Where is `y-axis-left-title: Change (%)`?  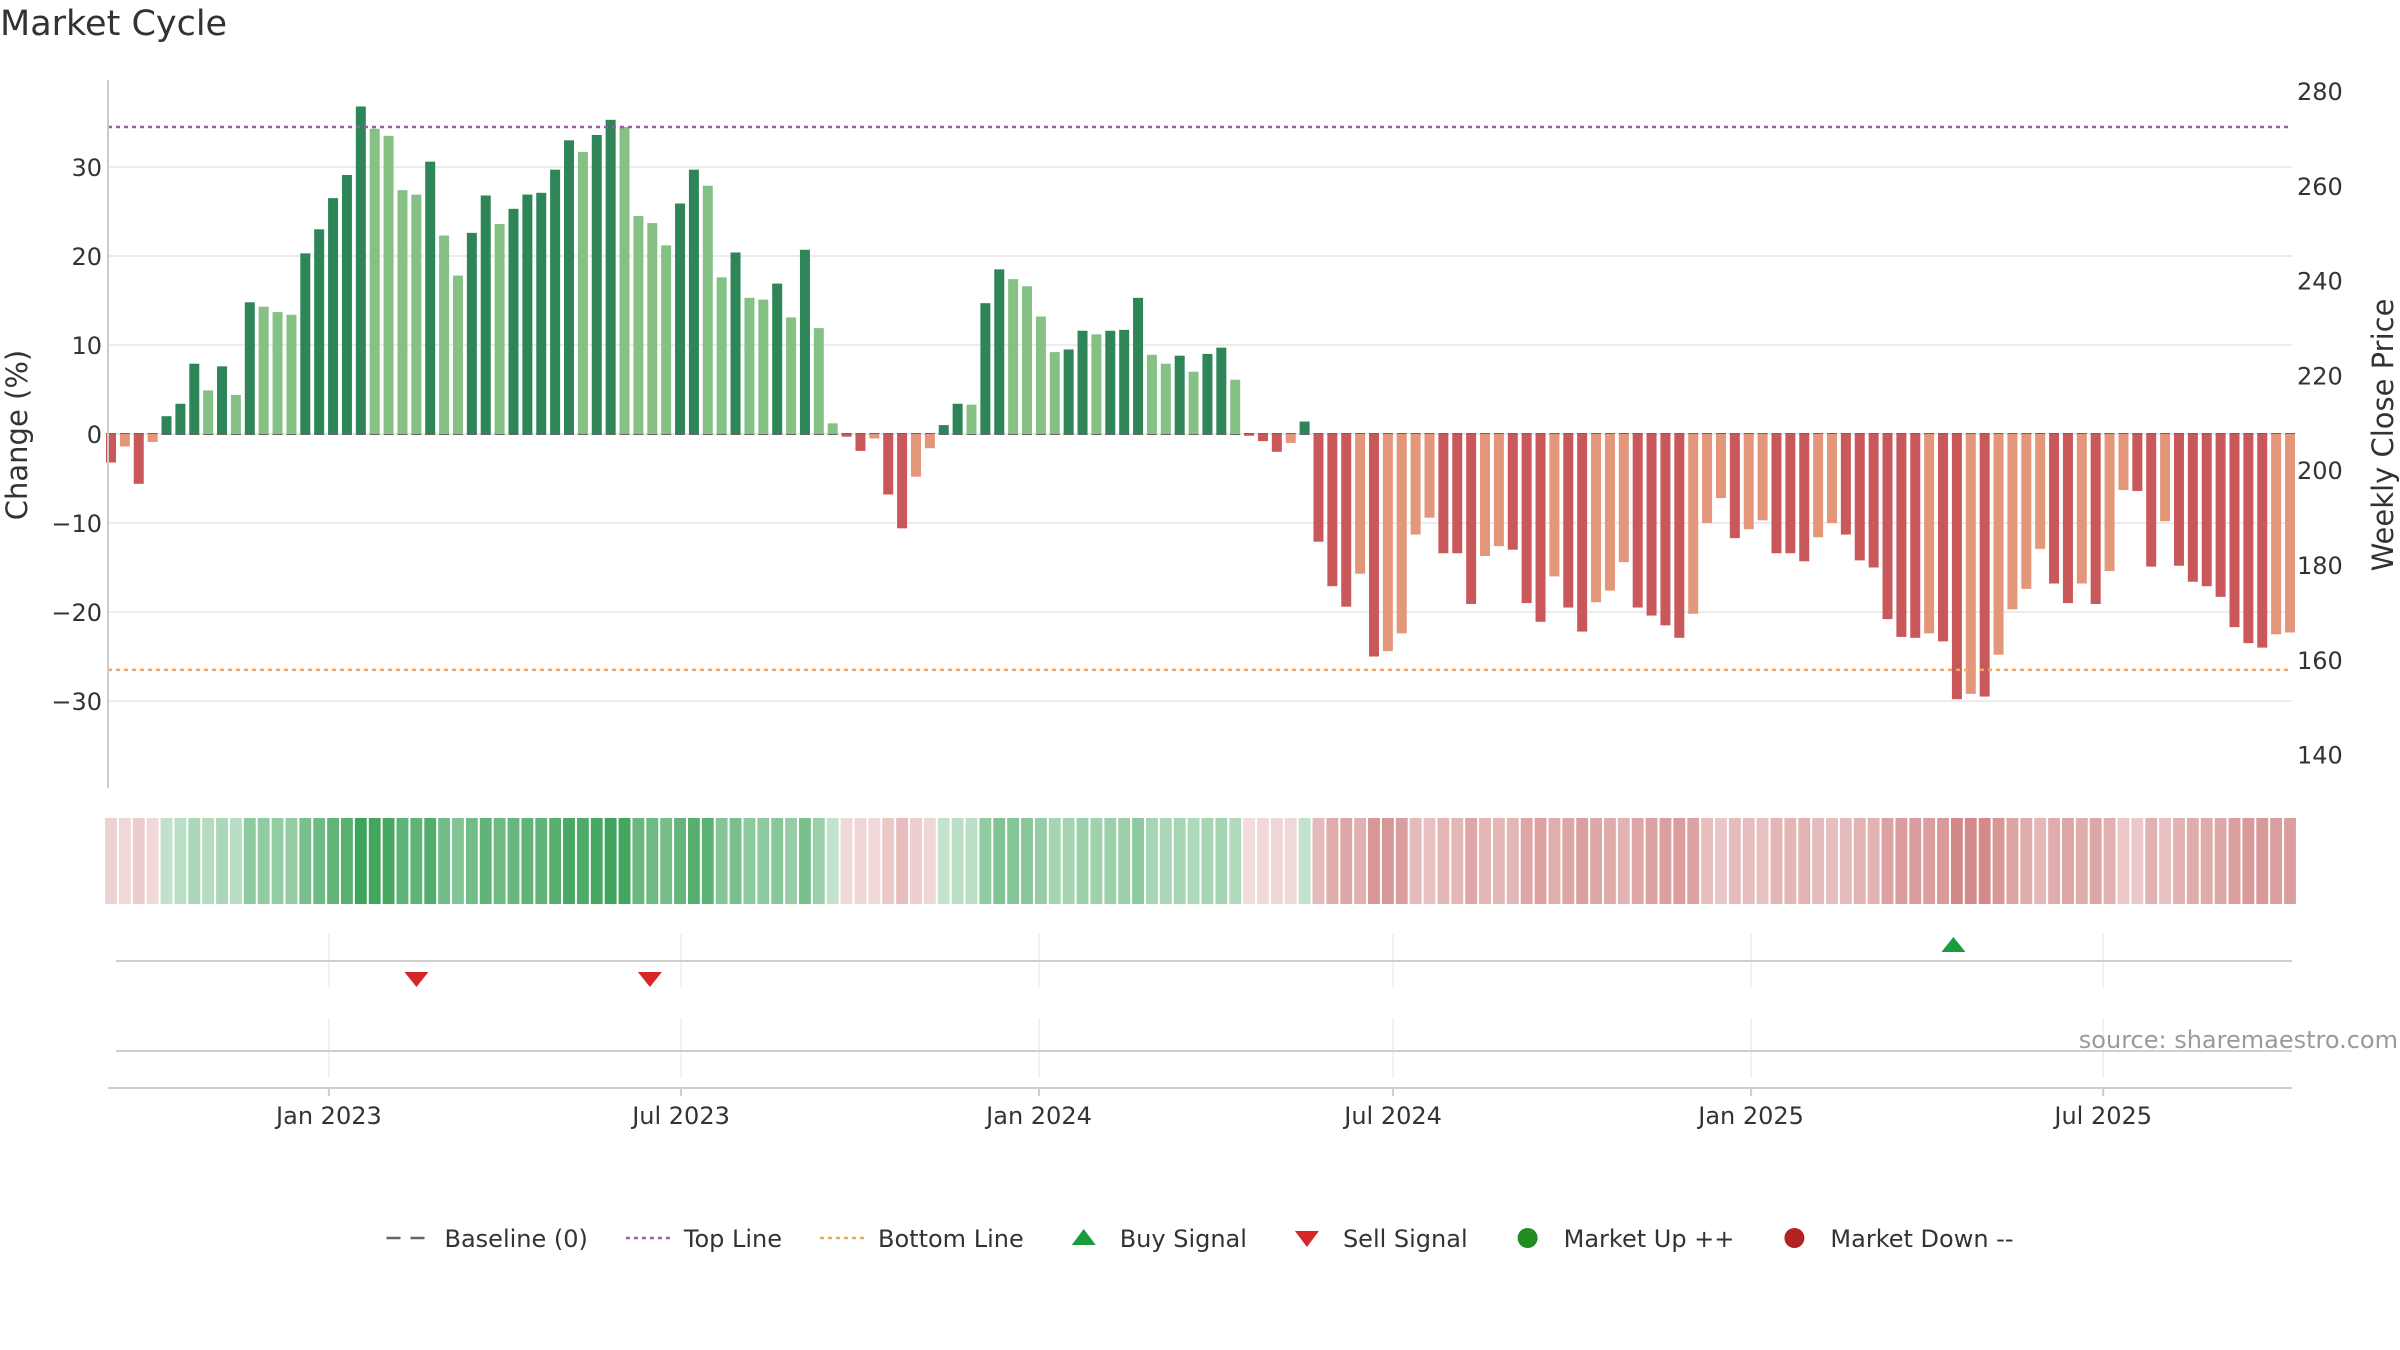 y-axis-left-title: Change (%) is located at coordinates (17, 435).